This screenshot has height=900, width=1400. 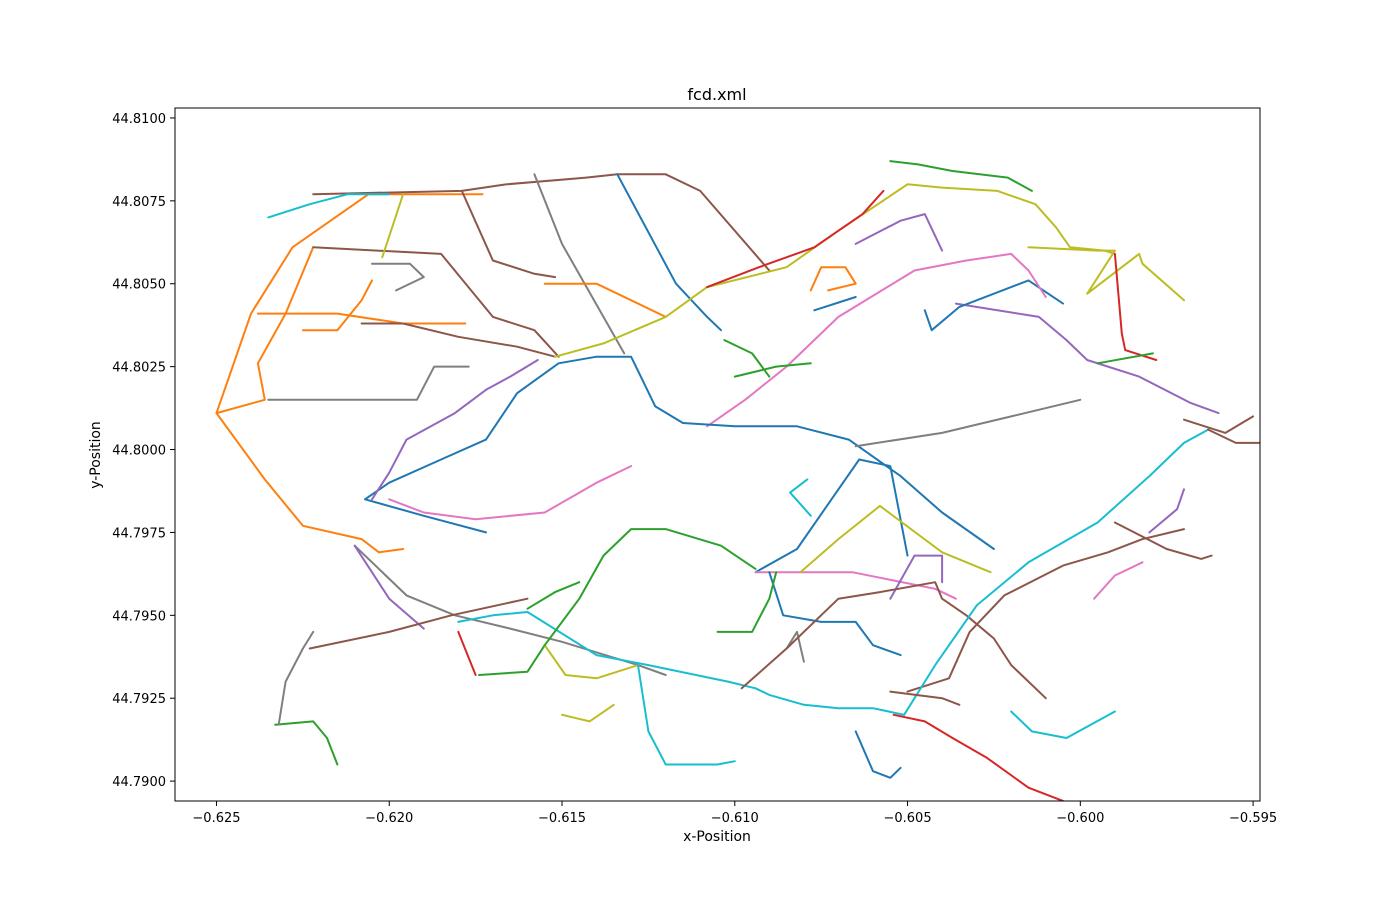 What do you see at coordinates (139, 119) in the screenshot?
I see `y-tick-label: 44.8100` at bounding box center [139, 119].